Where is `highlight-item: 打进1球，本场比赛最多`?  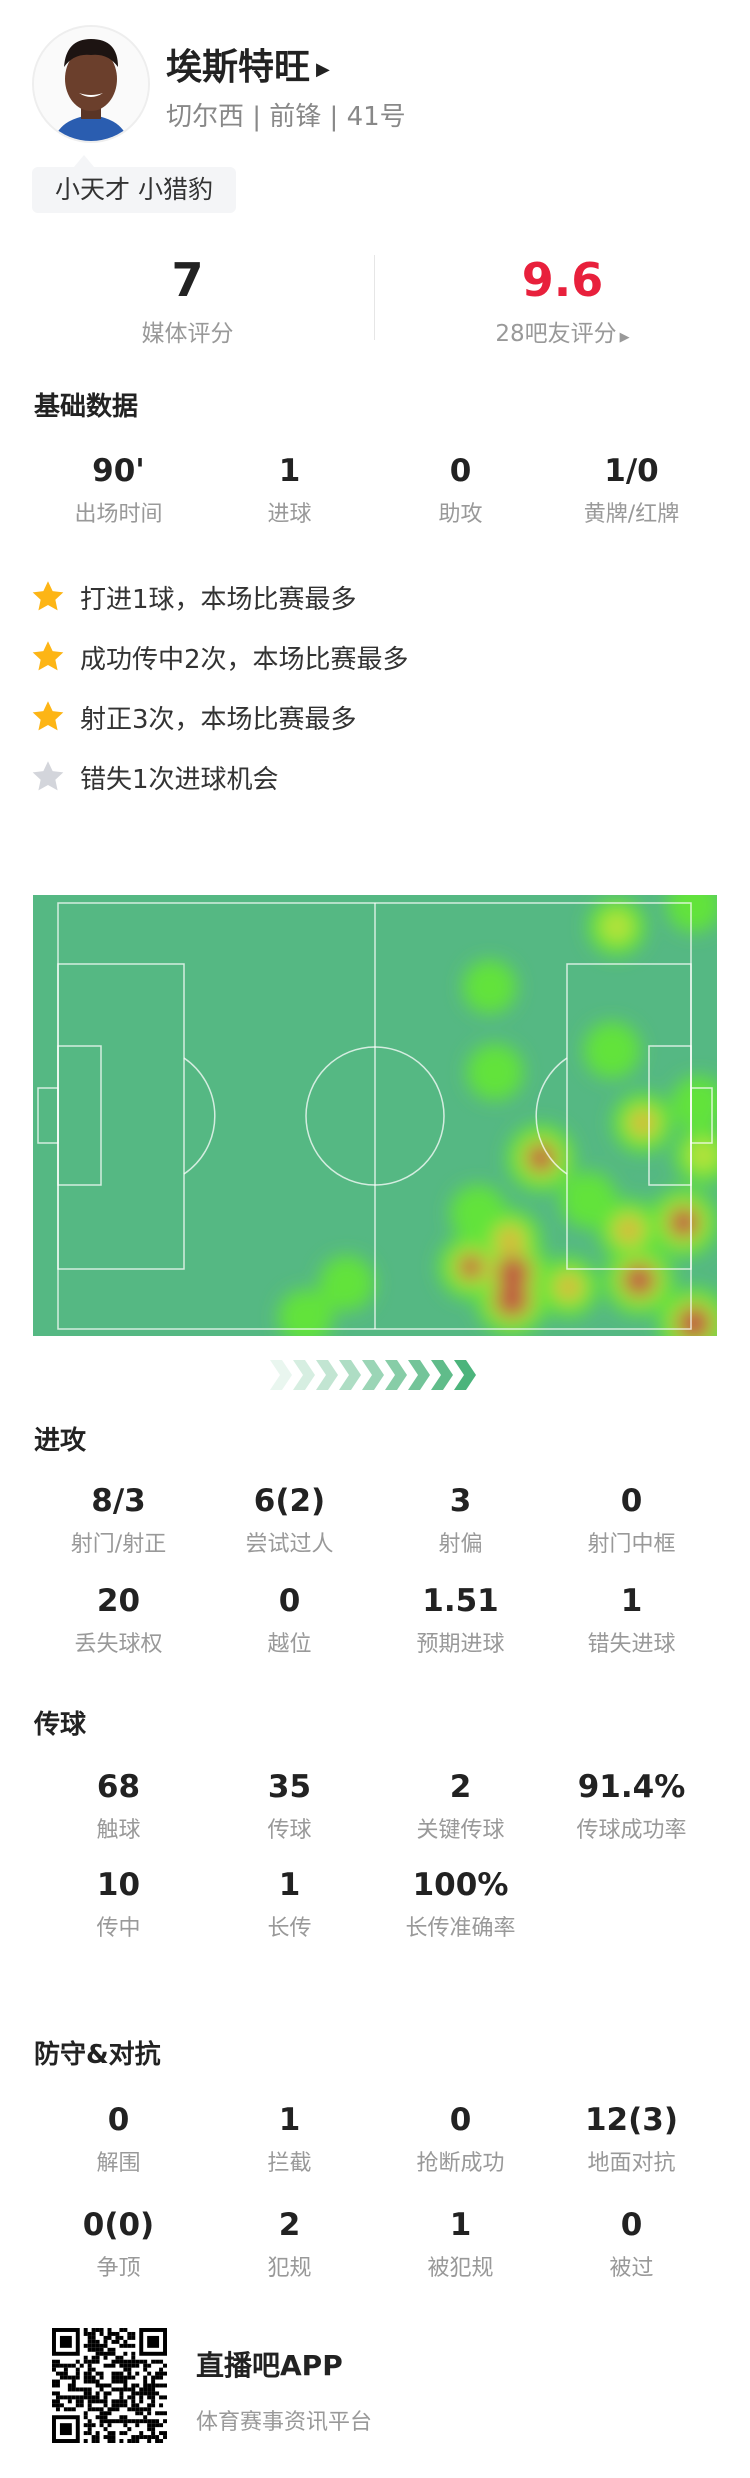
highlight-item: 打进1球，本场比赛最多 is located at coordinates (193, 597).